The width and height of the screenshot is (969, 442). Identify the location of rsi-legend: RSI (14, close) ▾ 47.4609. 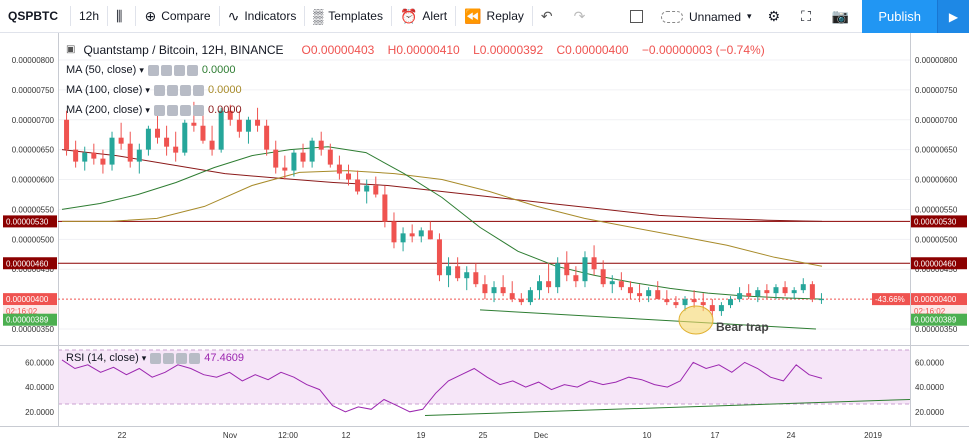
(155, 358).